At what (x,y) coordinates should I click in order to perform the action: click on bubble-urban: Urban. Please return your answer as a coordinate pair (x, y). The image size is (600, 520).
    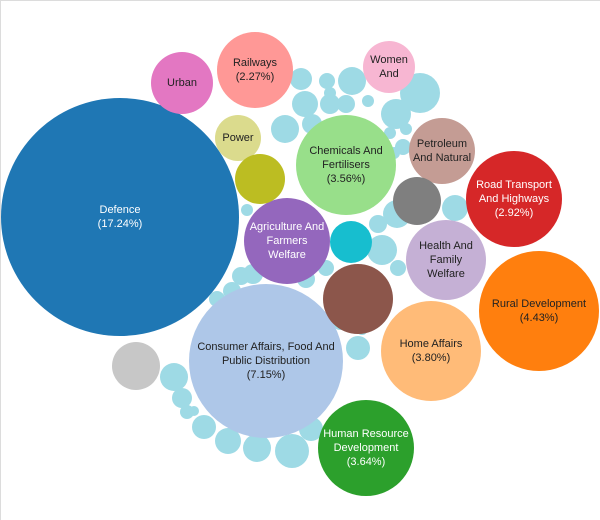
    Looking at the image, I should click on (182, 83).